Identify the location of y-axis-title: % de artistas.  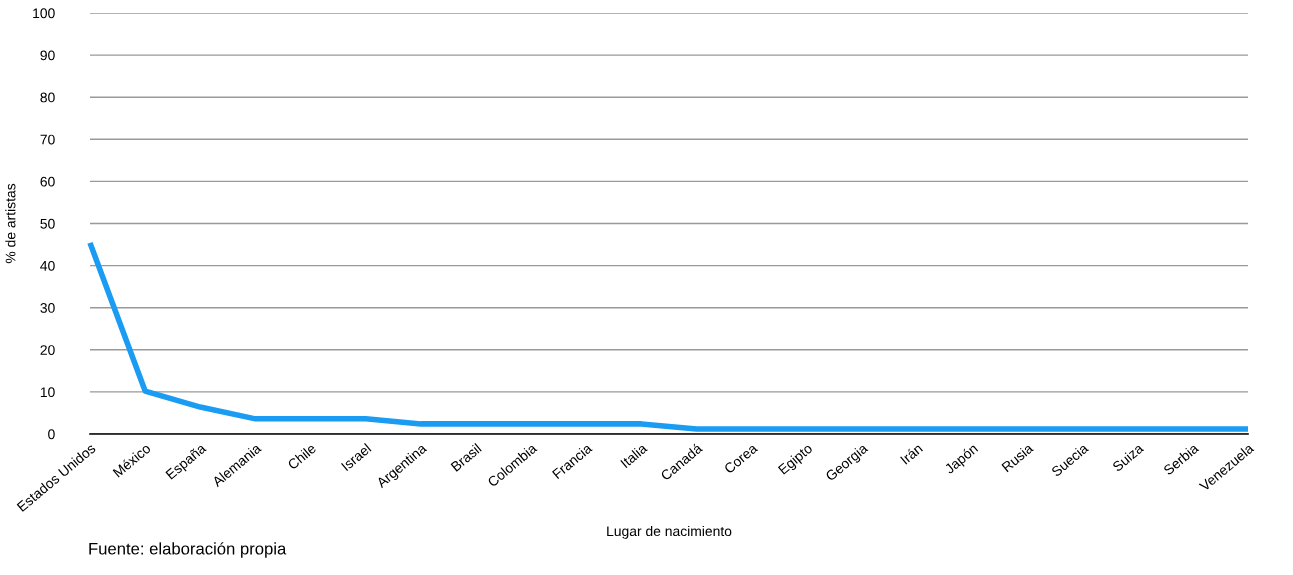
(10, 223).